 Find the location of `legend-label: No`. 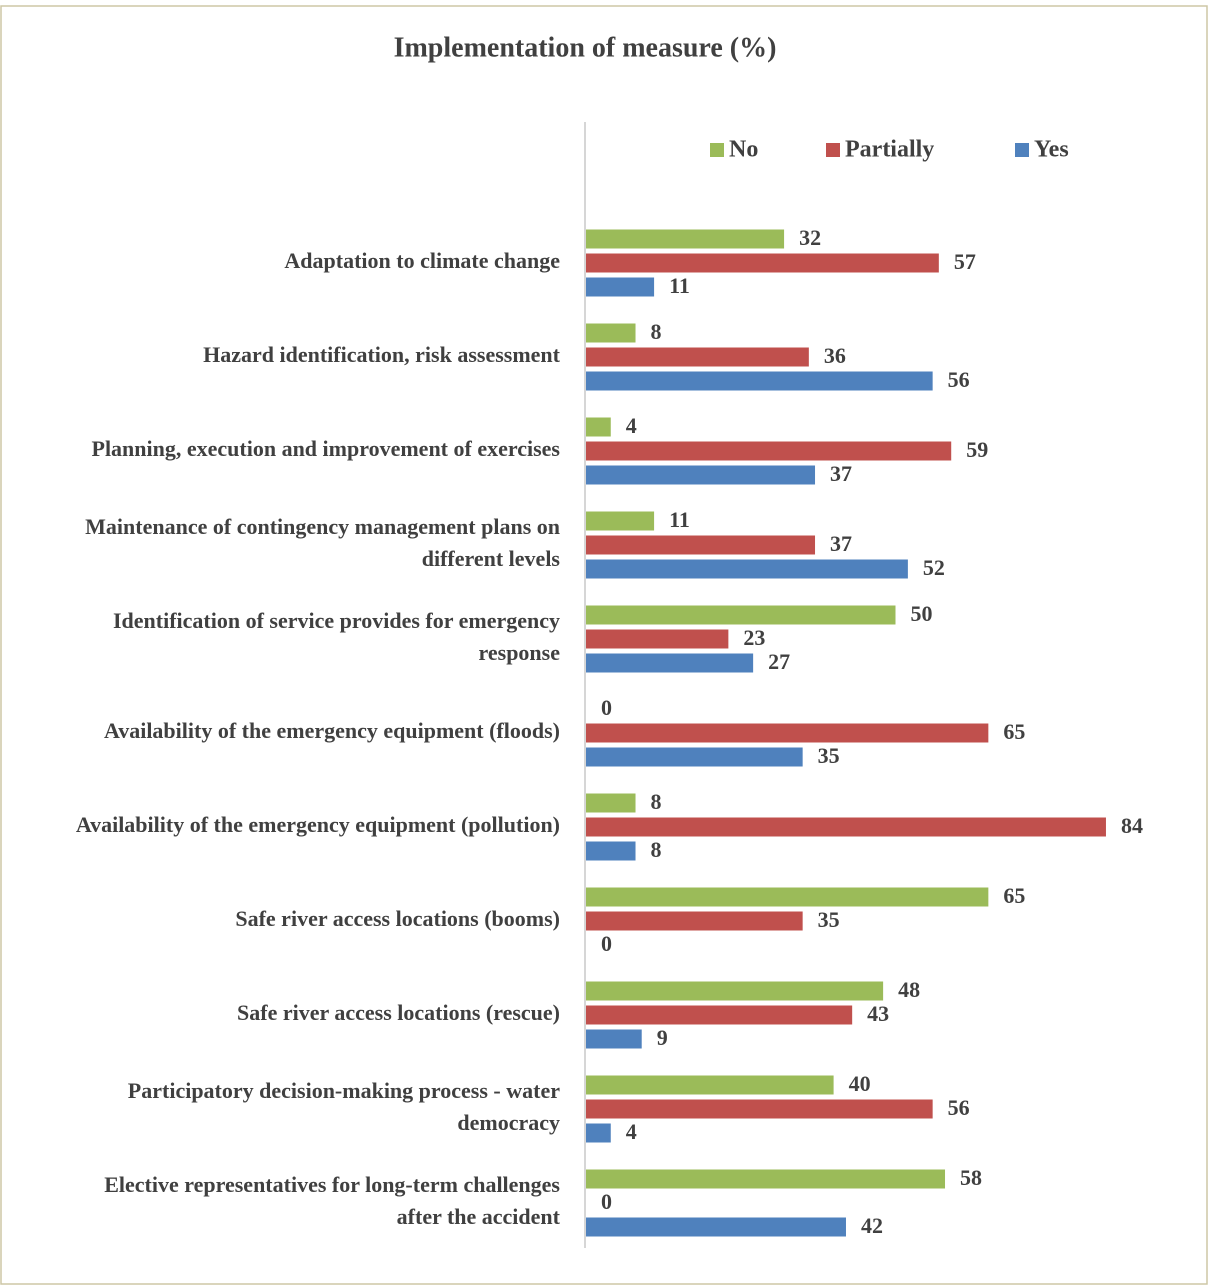

legend-label: No is located at coordinates (743, 150).